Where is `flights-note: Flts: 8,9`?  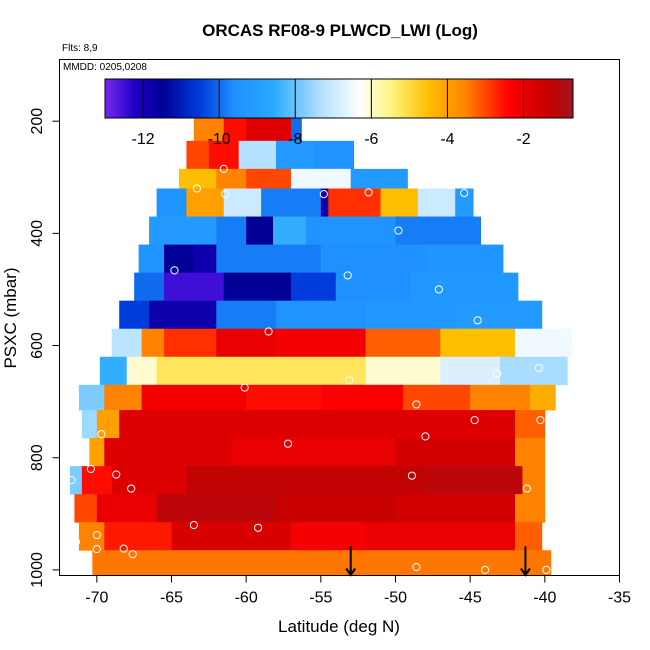 flights-note: Flts: 8,9 is located at coordinates (80, 48).